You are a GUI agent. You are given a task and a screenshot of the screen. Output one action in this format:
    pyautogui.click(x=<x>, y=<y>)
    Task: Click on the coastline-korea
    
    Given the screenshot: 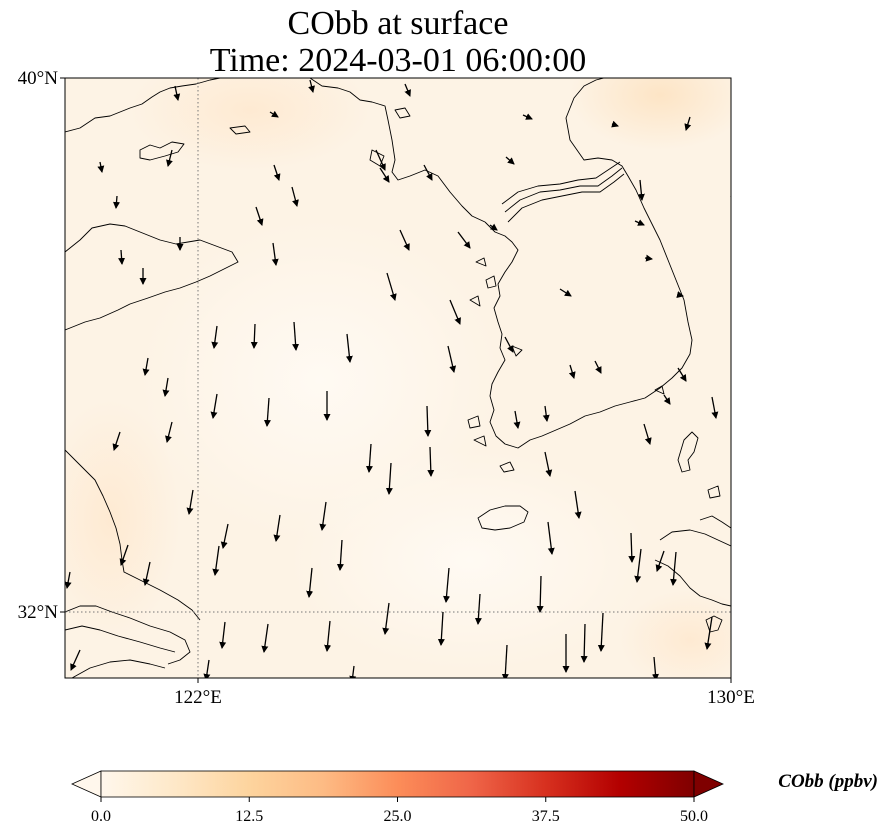 What is the action you would take?
    pyautogui.click(x=588, y=263)
    